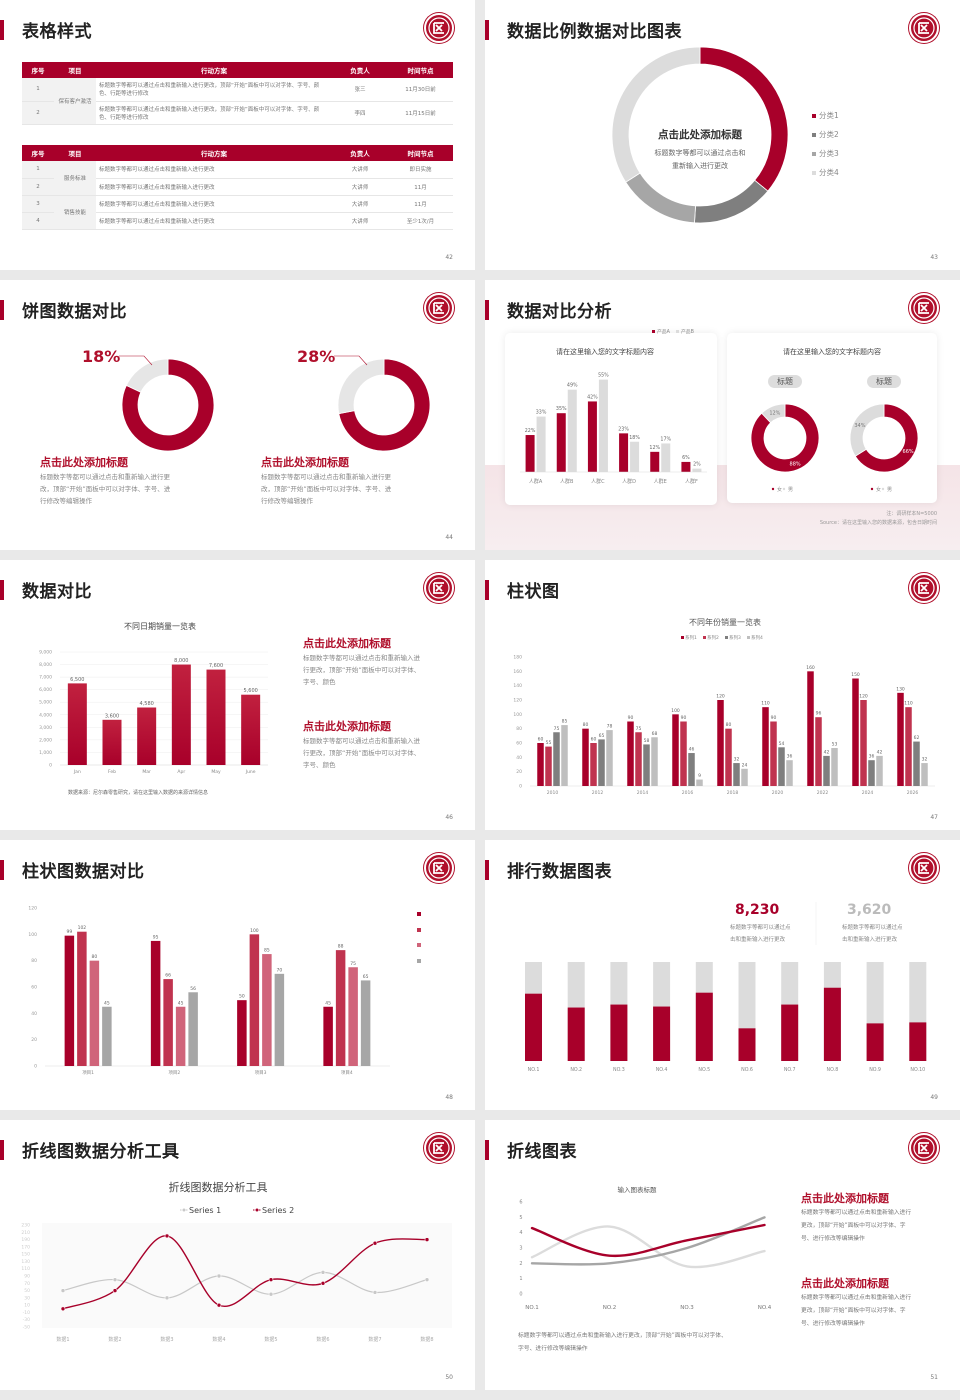 The width and height of the screenshot is (960, 1400). Describe the element at coordinates (541, 413) in the screenshot. I see `data-label: 33%` at that location.